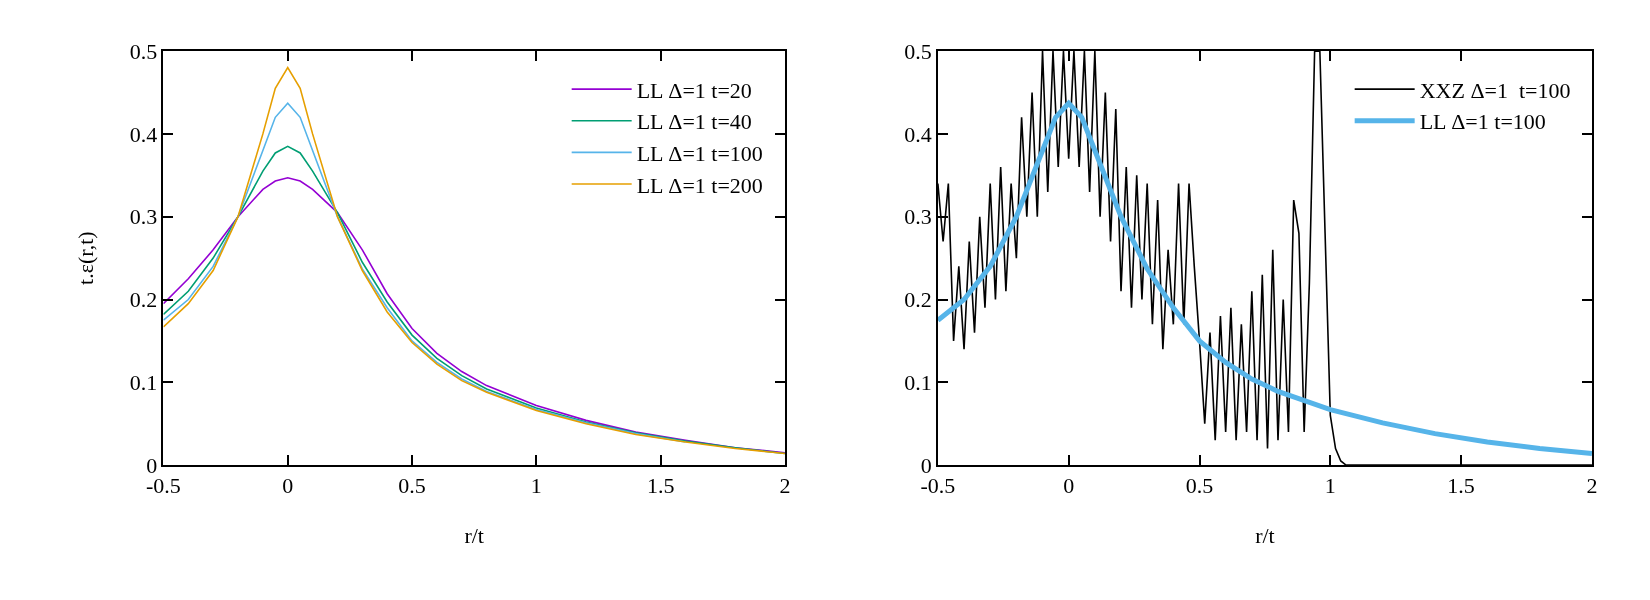  What do you see at coordinates (699, 185) in the screenshot?
I see `legend-label: LL Δ=1 t=200` at bounding box center [699, 185].